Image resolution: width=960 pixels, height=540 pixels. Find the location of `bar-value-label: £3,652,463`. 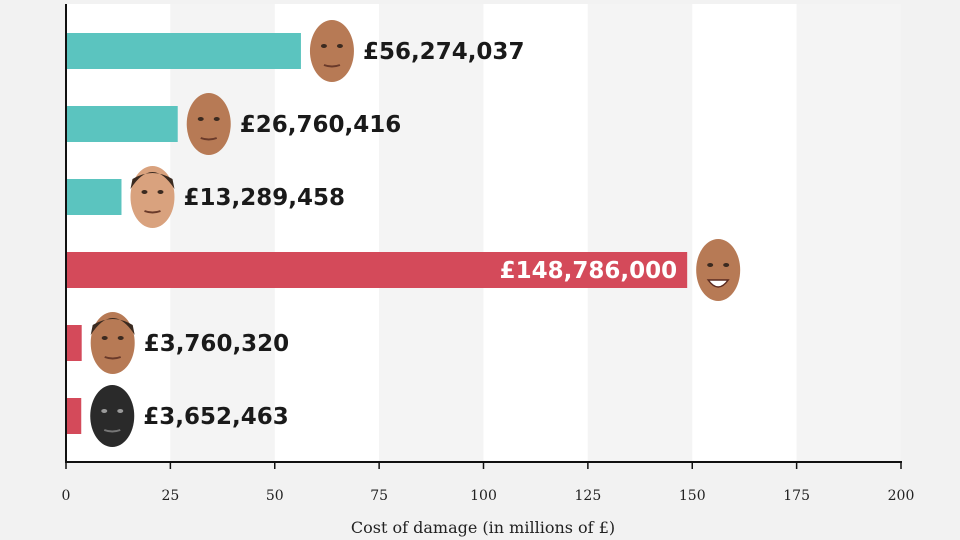

bar-value-label: £3,652,463 is located at coordinates (216, 417).